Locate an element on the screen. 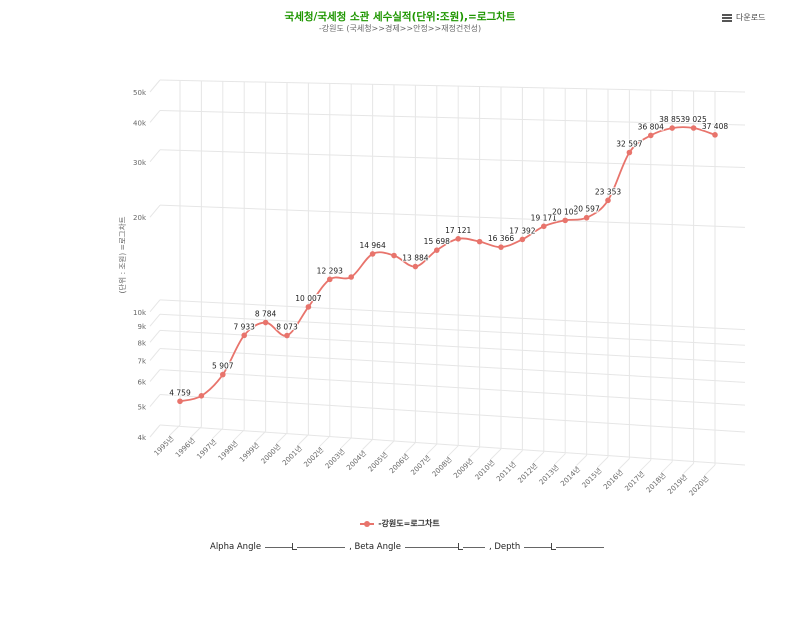 The height and width of the screenshot is (640, 800). x-tick-label: 2010년 is located at coordinates (485, 470).